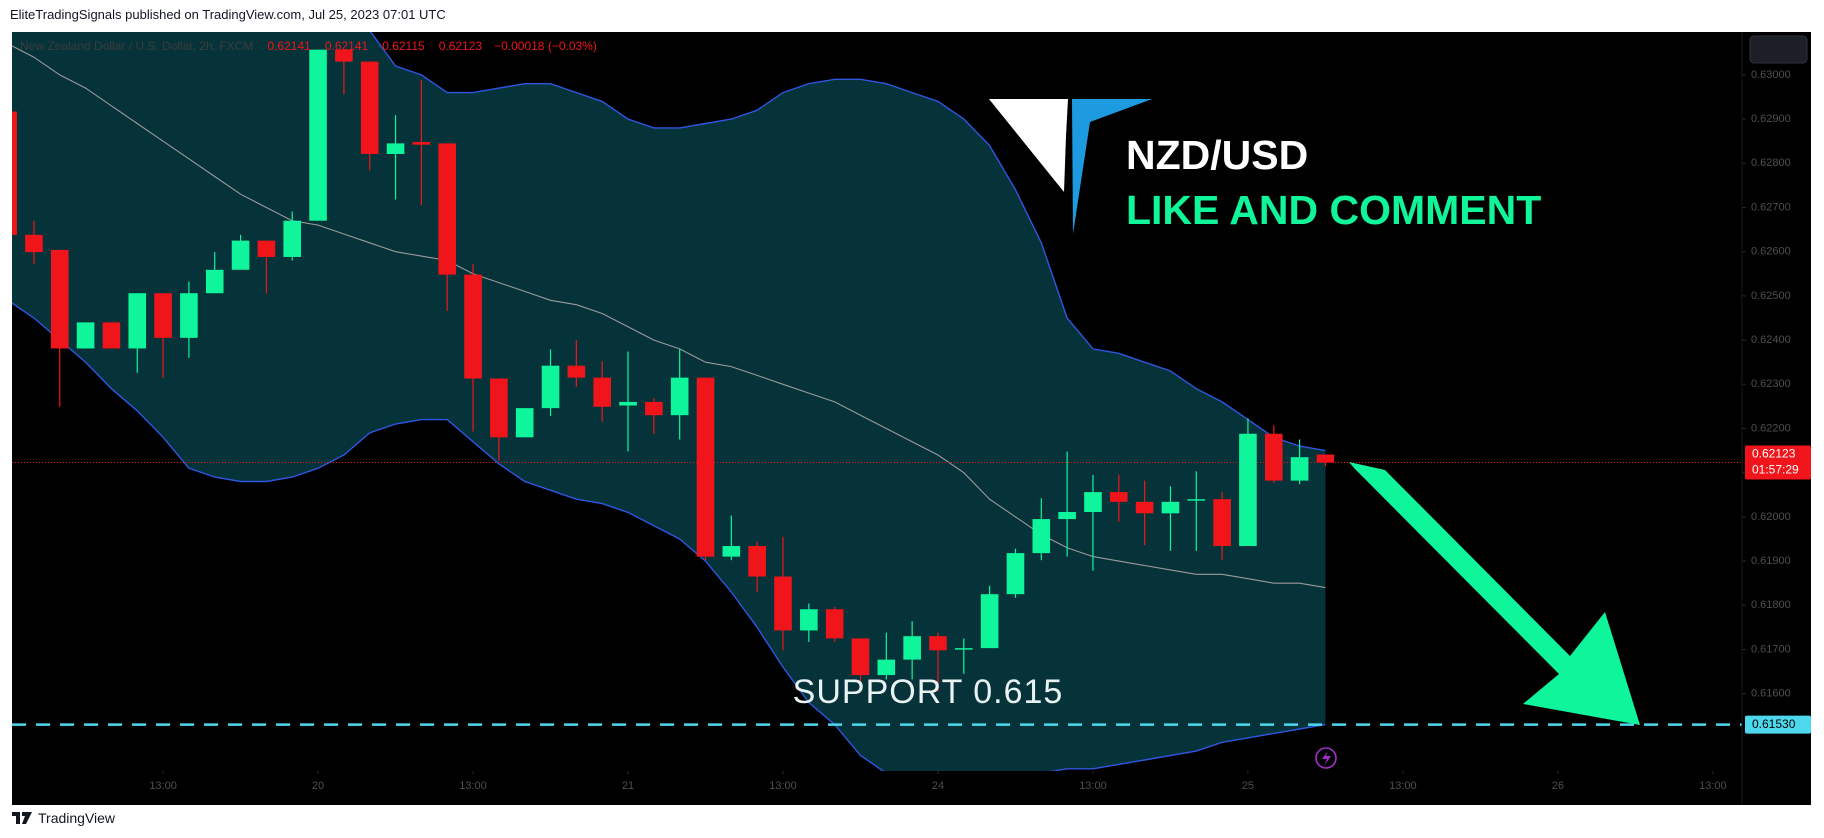 The width and height of the screenshot is (1824, 838). What do you see at coordinates (1771, 694) in the screenshot?
I see `y-tick-label: 0.61600` at bounding box center [1771, 694].